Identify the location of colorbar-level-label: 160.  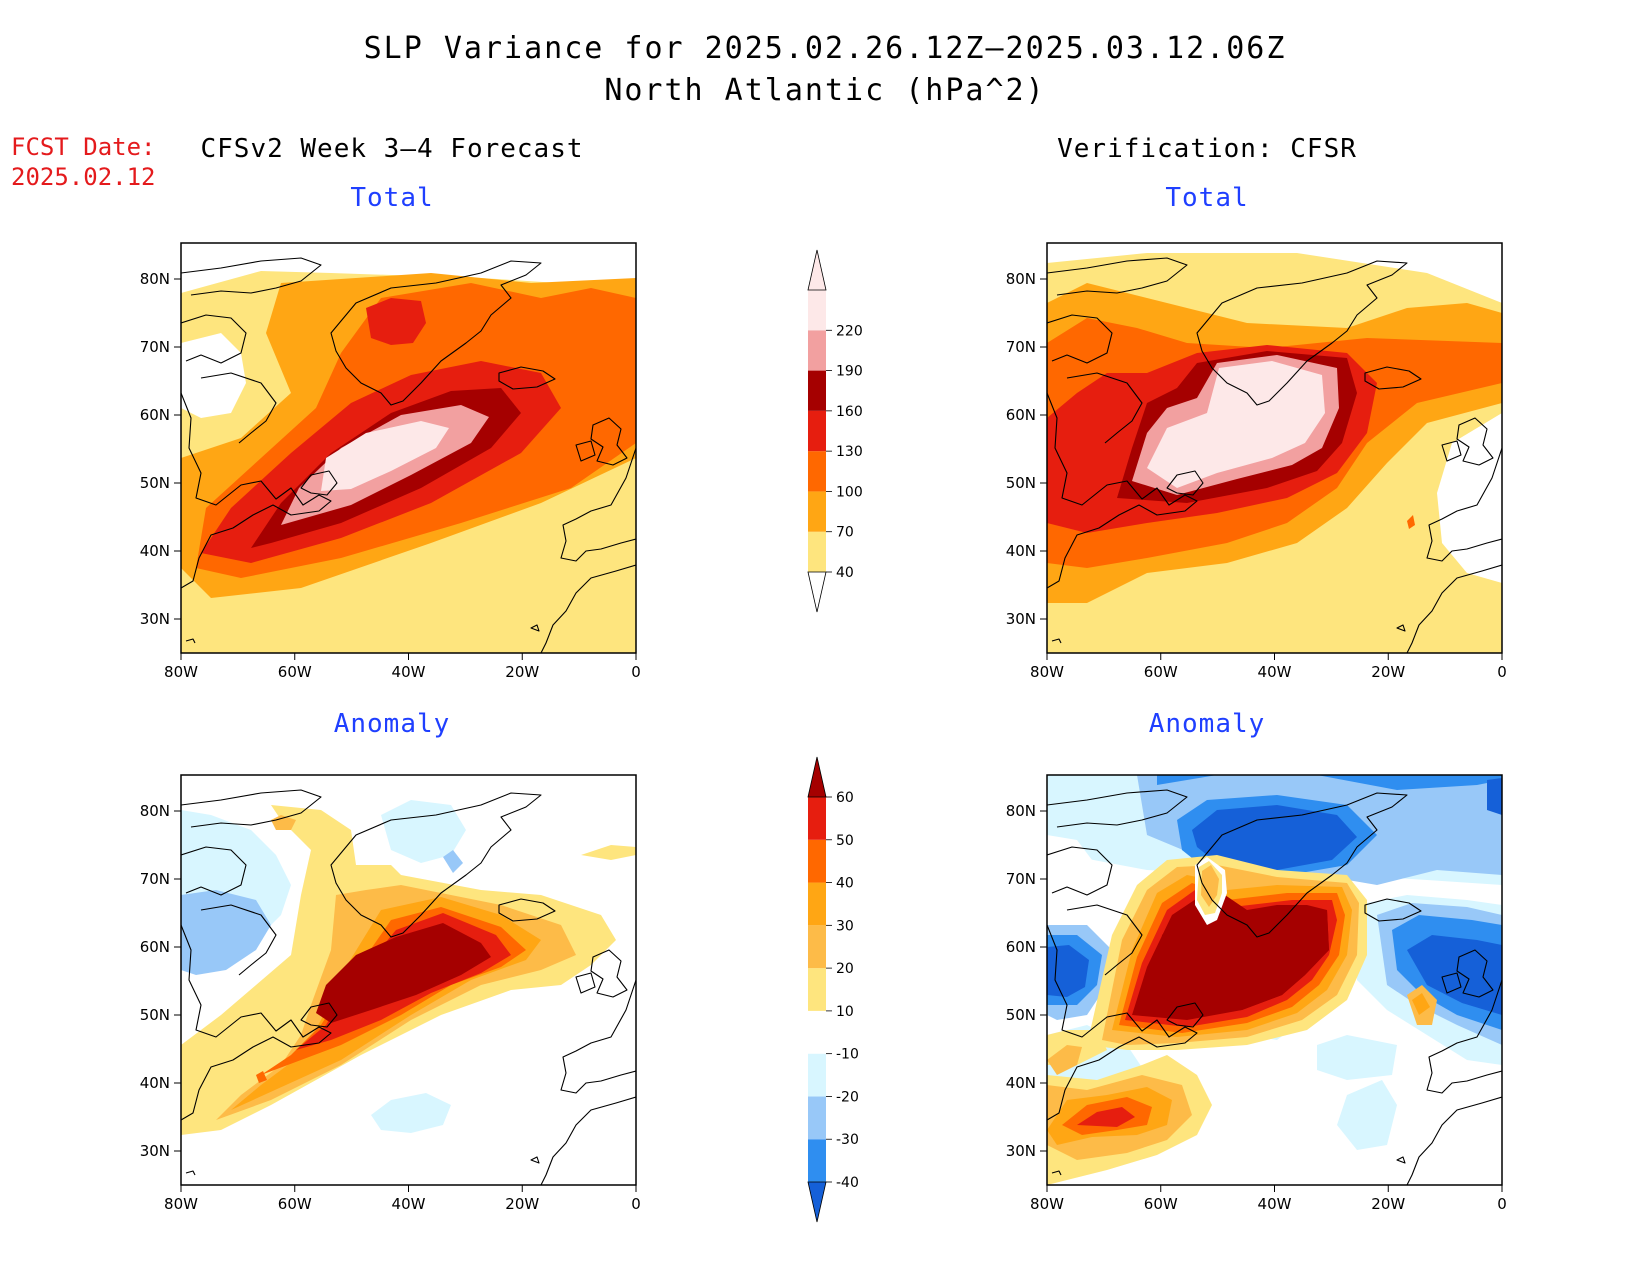
(849, 412).